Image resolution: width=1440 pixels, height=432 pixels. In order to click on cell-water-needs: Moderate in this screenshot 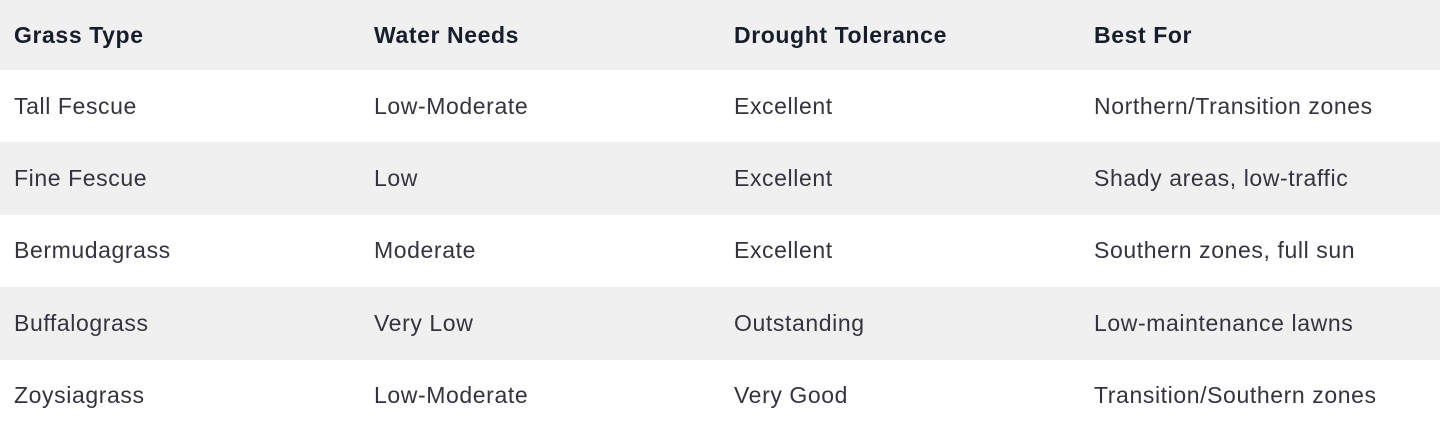, I will do `click(425, 250)`.